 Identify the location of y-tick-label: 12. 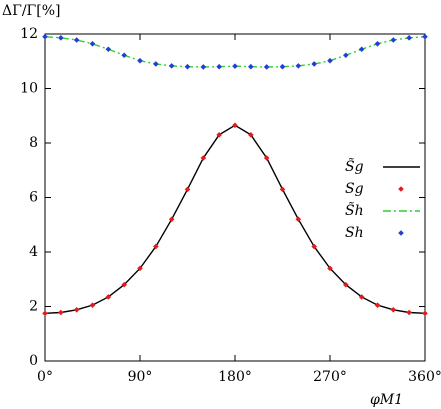
(29, 34).